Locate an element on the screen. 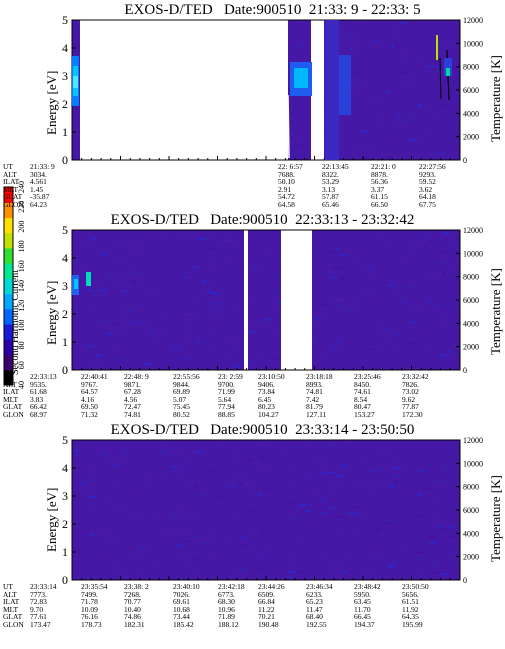 The image size is (505, 649). colorbar-tick-label: 140 is located at coordinates (21, 286).